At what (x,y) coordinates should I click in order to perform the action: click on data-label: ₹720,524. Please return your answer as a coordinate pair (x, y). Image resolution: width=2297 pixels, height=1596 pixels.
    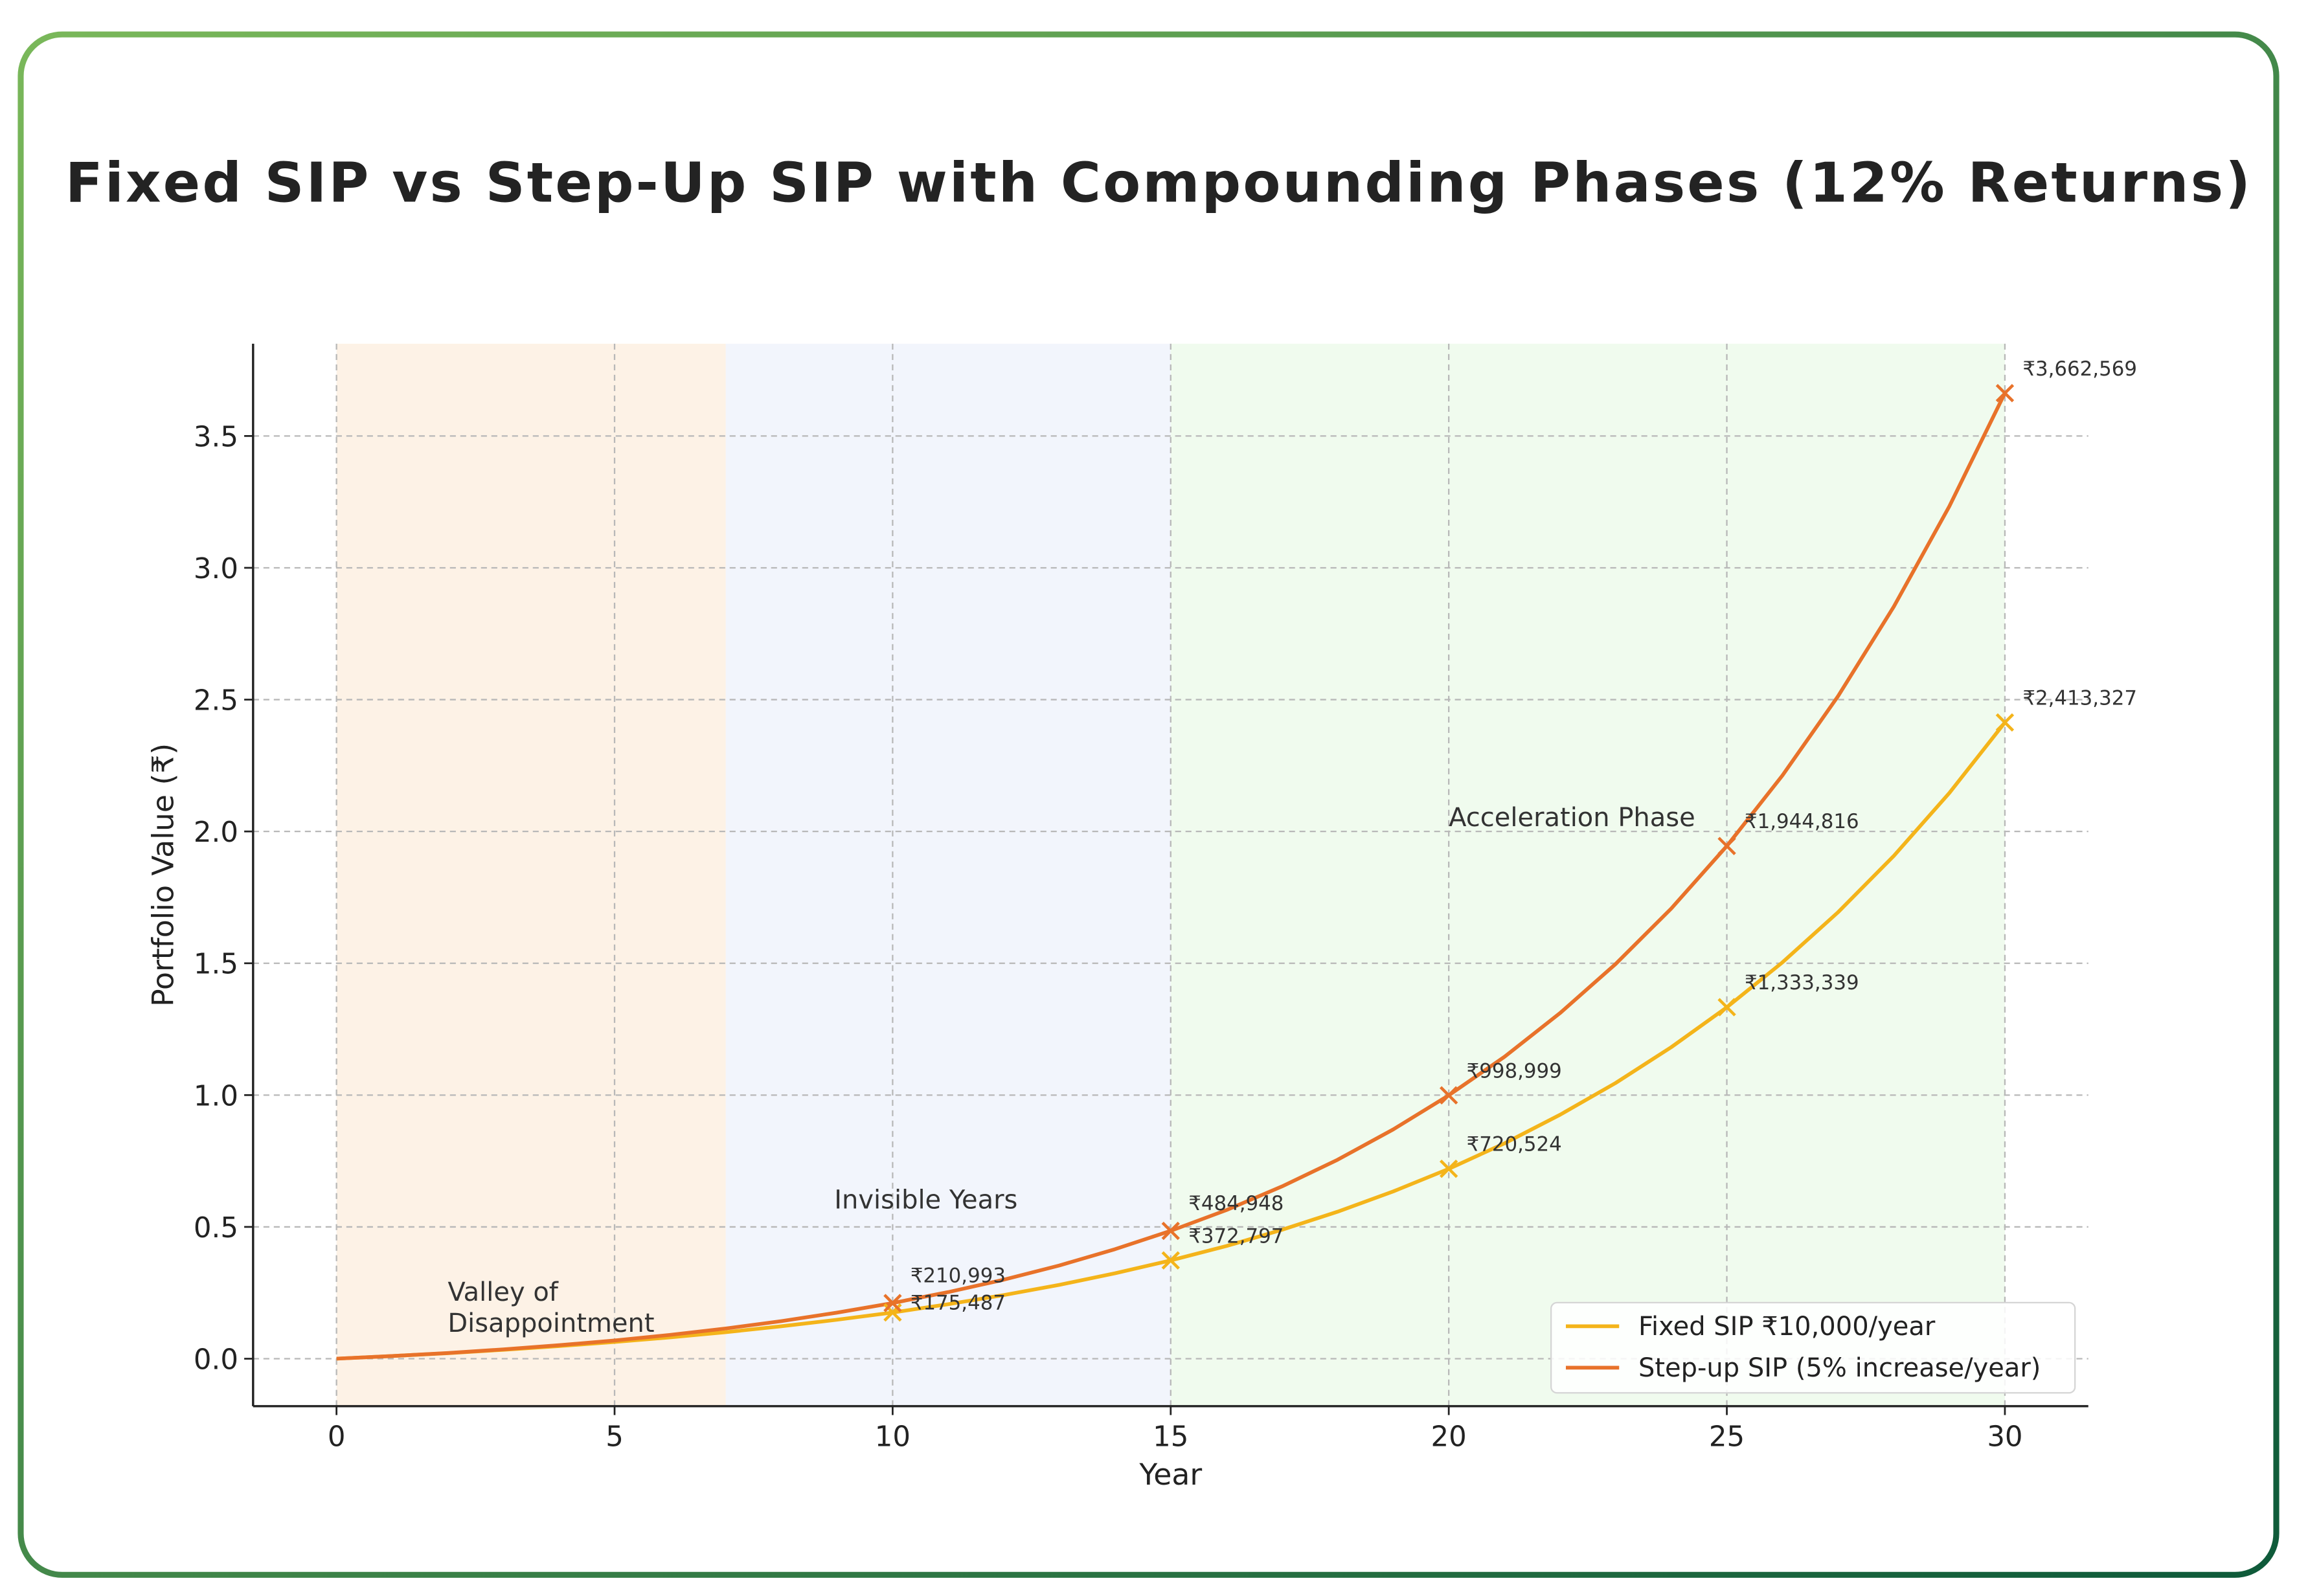
    Looking at the image, I should click on (1514, 1144).